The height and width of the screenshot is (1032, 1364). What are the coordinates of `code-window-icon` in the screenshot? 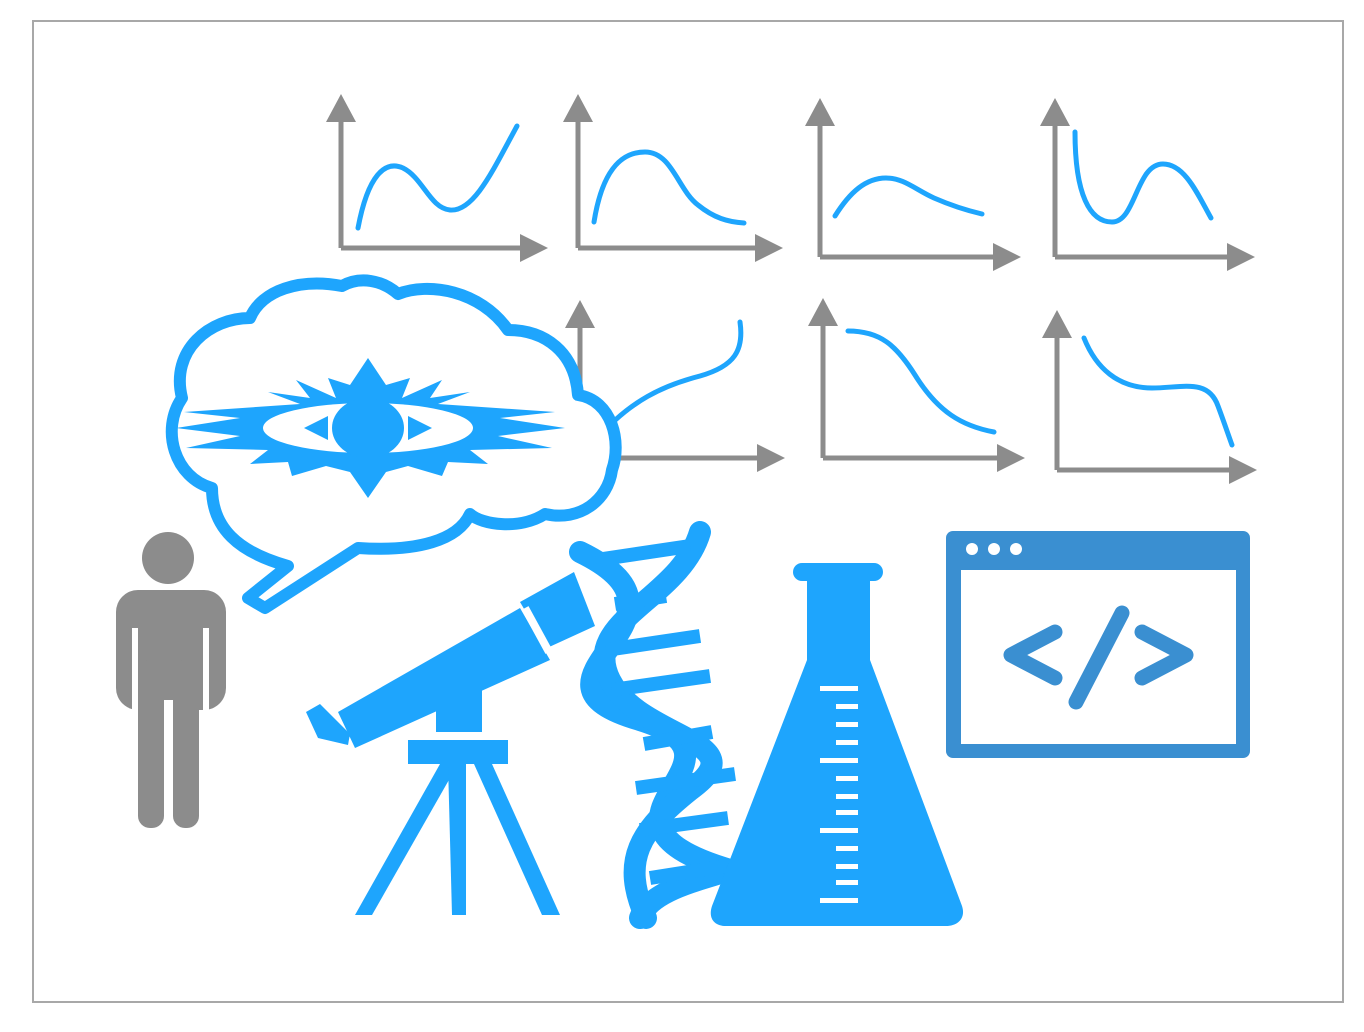 It's located at (1098, 644).